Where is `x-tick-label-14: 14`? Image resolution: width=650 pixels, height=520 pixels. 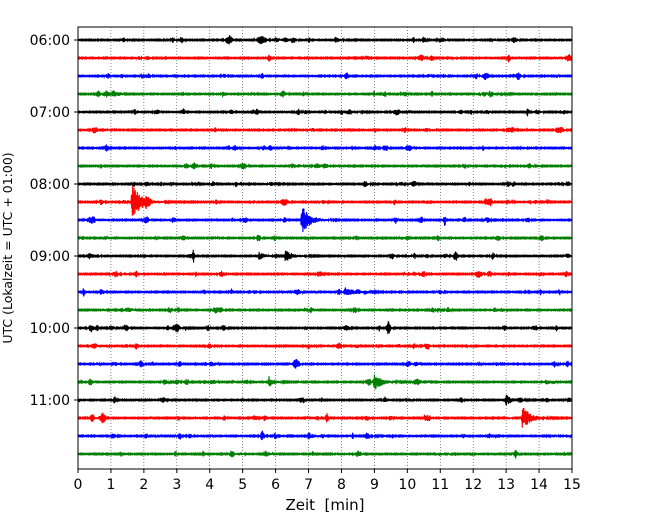
x-tick-label-14: 14 is located at coordinates (539, 485).